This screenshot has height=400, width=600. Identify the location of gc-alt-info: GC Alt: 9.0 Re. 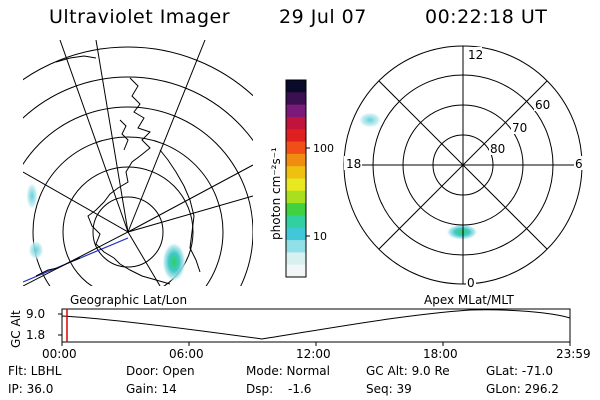
(408, 371).